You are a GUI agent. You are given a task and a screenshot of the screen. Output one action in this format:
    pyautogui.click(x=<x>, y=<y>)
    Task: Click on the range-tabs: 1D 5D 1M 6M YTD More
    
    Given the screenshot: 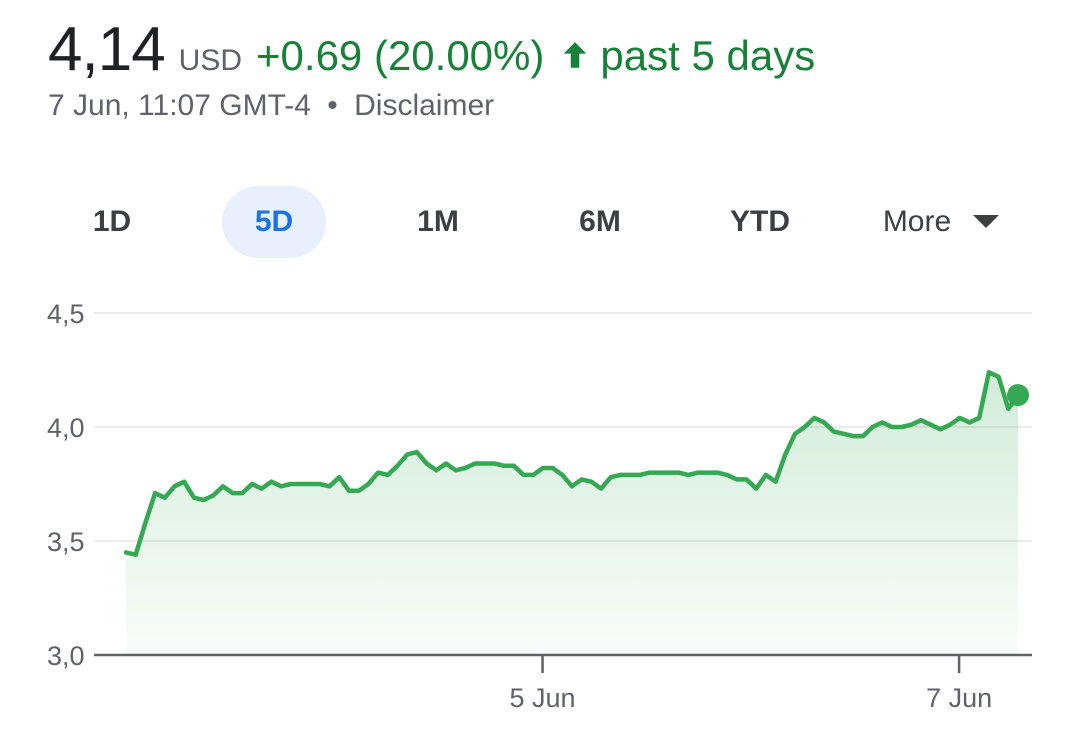 What is the action you would take?
    pyautogui.click(x=560, y=222)
    